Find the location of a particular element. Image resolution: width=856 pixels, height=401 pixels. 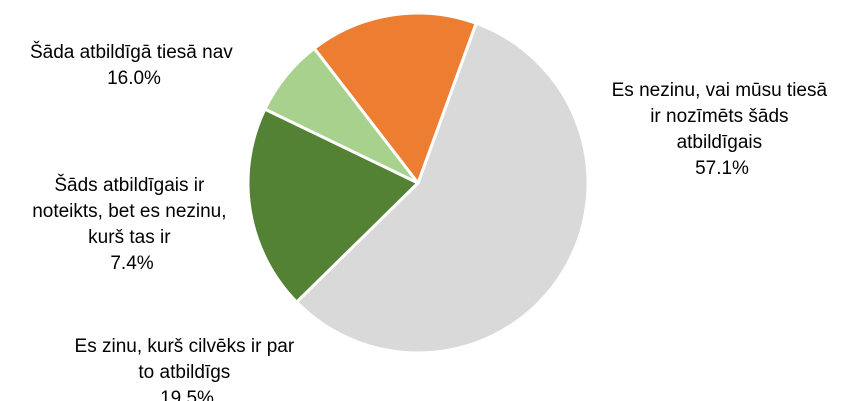

value-label: 16.0% is located at coordinates (134, 78).